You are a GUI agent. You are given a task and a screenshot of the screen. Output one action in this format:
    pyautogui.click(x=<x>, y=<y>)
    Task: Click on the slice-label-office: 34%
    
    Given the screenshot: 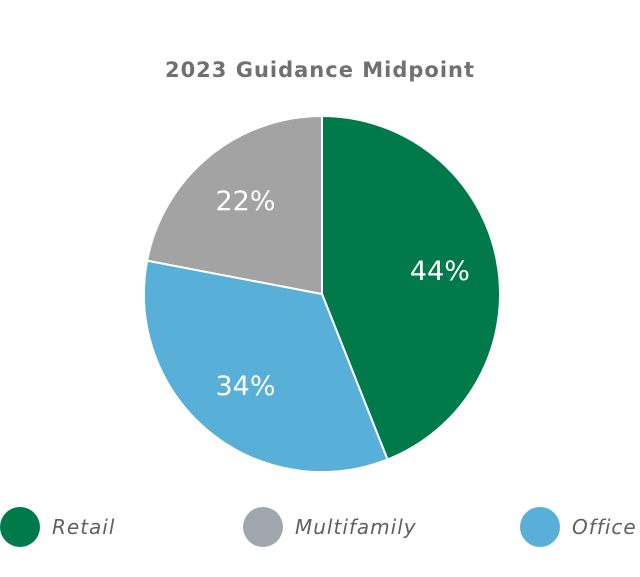 What is the action you would take?
    pyautogui.click(x=246, y=386)
    